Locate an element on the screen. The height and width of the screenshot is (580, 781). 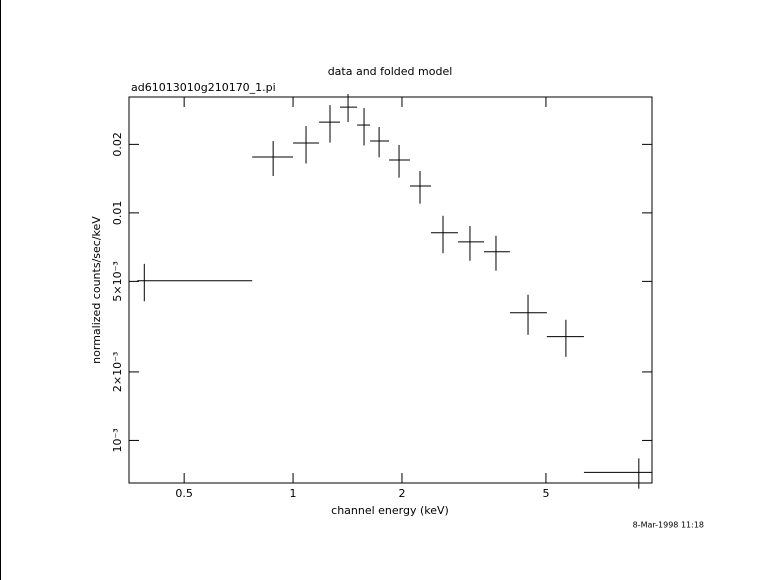
x-axis-label: channel energy (keV) is located at coordinates (390, 510).